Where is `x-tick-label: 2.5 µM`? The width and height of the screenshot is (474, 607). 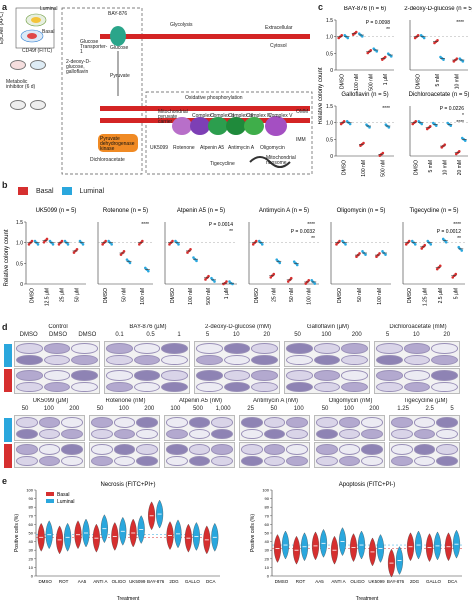 x-tick-label: 2.5 µM is located at coordinates (441, 295).